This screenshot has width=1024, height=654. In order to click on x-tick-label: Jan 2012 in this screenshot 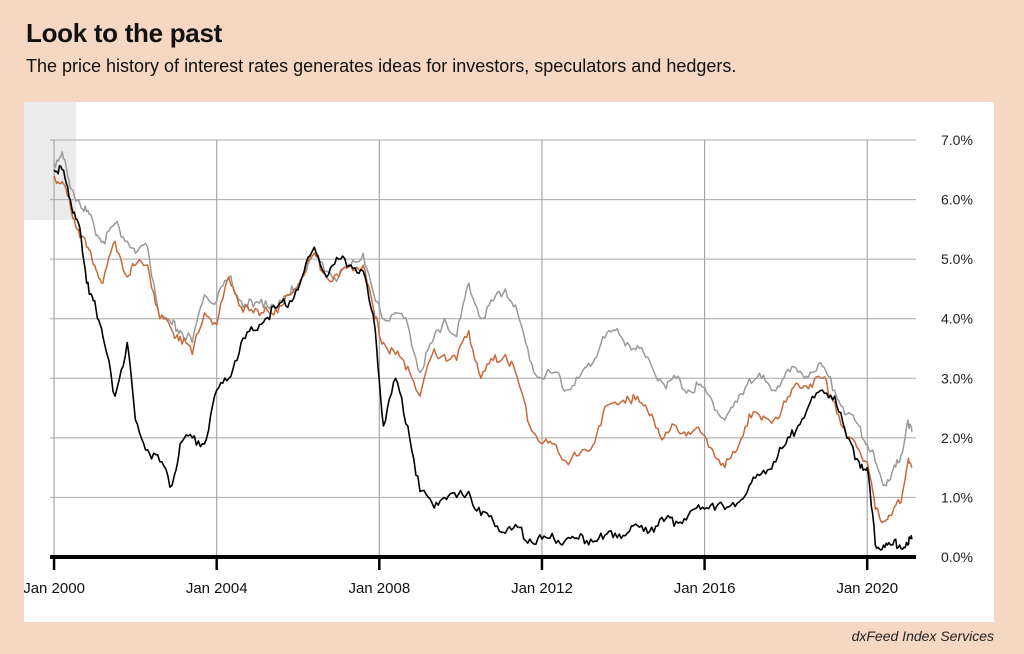, I will do `click(542, 588)`.